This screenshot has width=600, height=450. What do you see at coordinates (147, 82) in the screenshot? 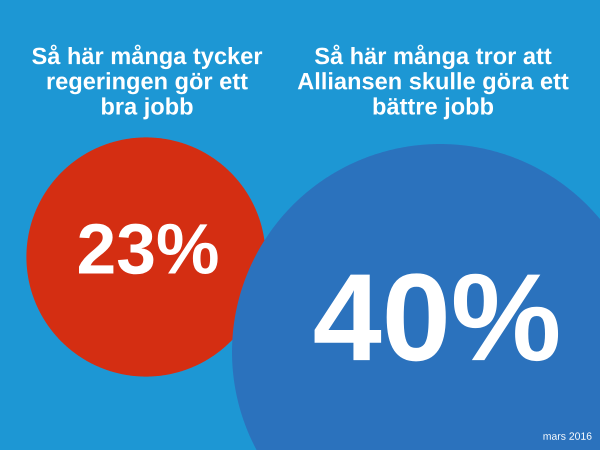
I see `category-label: Så här många tycker regeringen gör ett bra jobb` at bounding box center [147, 82].